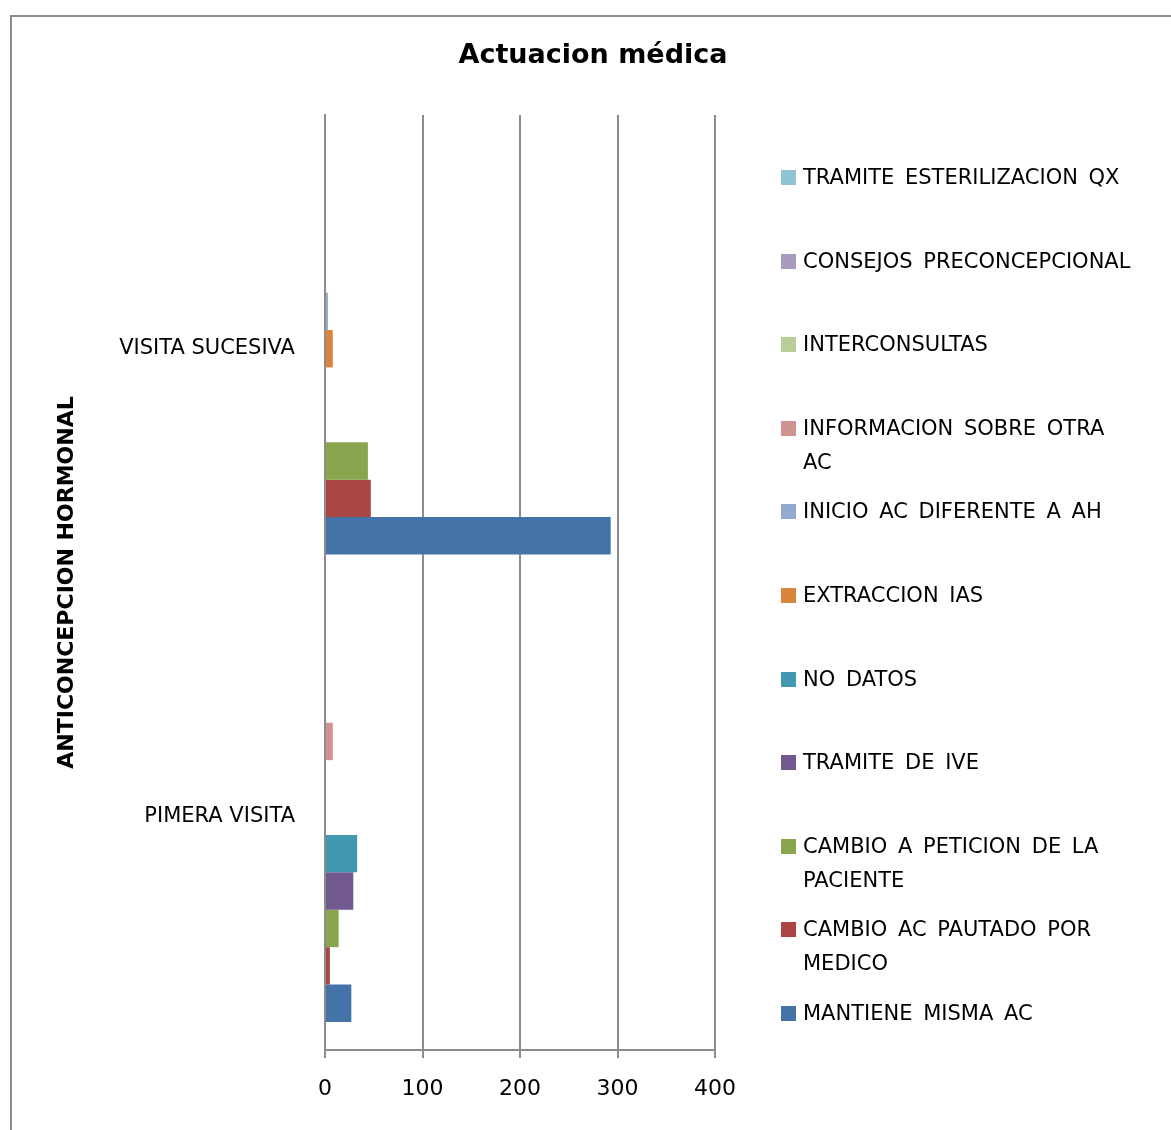  I want to click on x-tick-label: 300, so click(617, 1087).